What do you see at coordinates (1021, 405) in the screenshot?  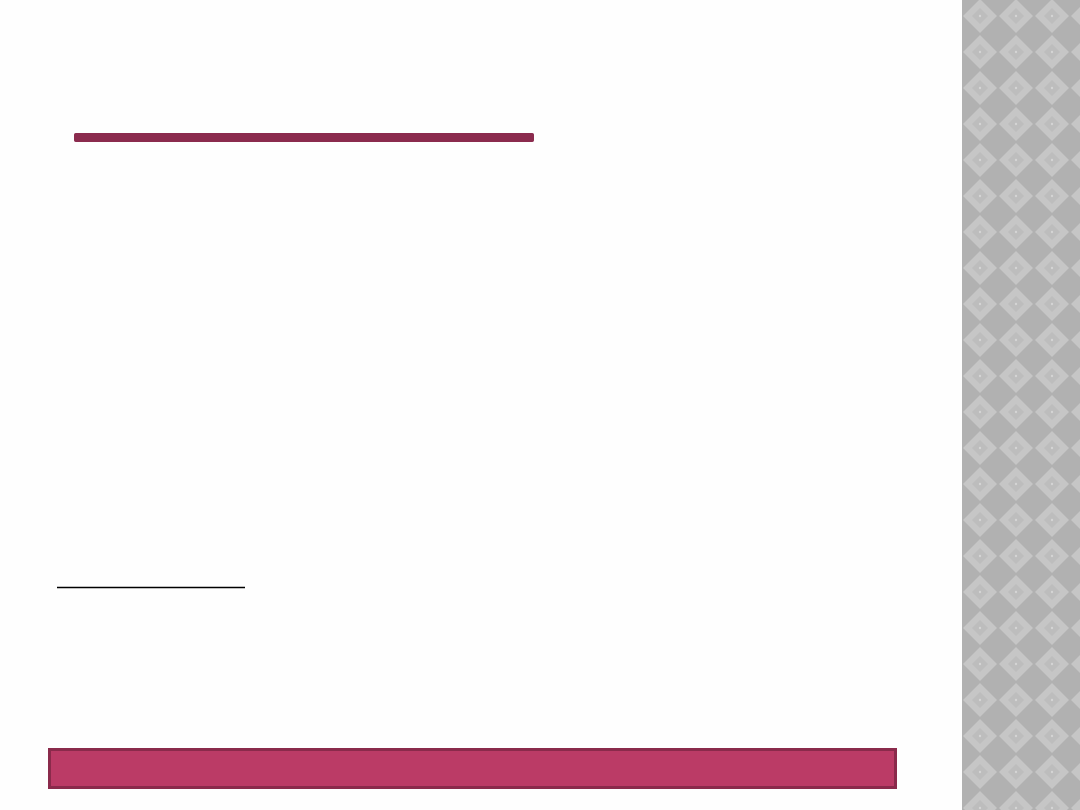 I see `side-pattern` at bounding box center [1021, 405].